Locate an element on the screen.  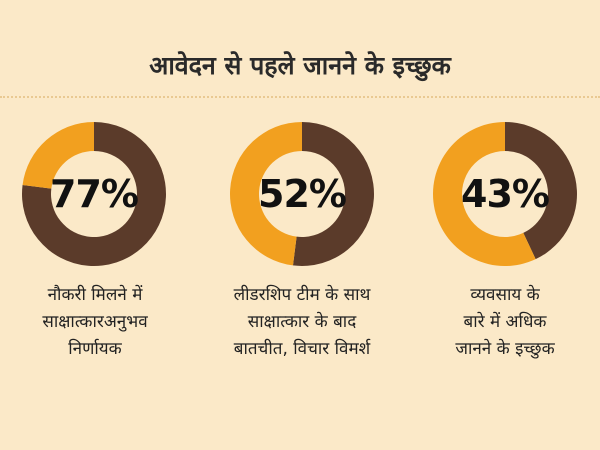
donut-3-percentage: 43% is located at coordinates (505, 194).